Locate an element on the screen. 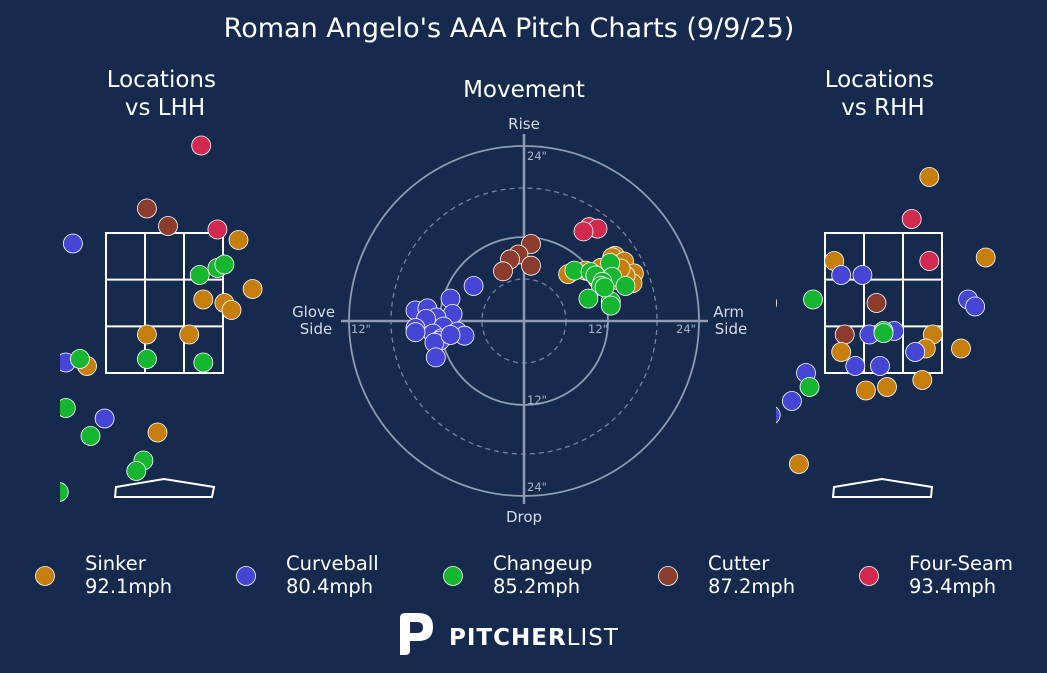 The width and height of the screenshot is (1047, 673). axis-label-drop: Drop is located at coordinates (524, 517).